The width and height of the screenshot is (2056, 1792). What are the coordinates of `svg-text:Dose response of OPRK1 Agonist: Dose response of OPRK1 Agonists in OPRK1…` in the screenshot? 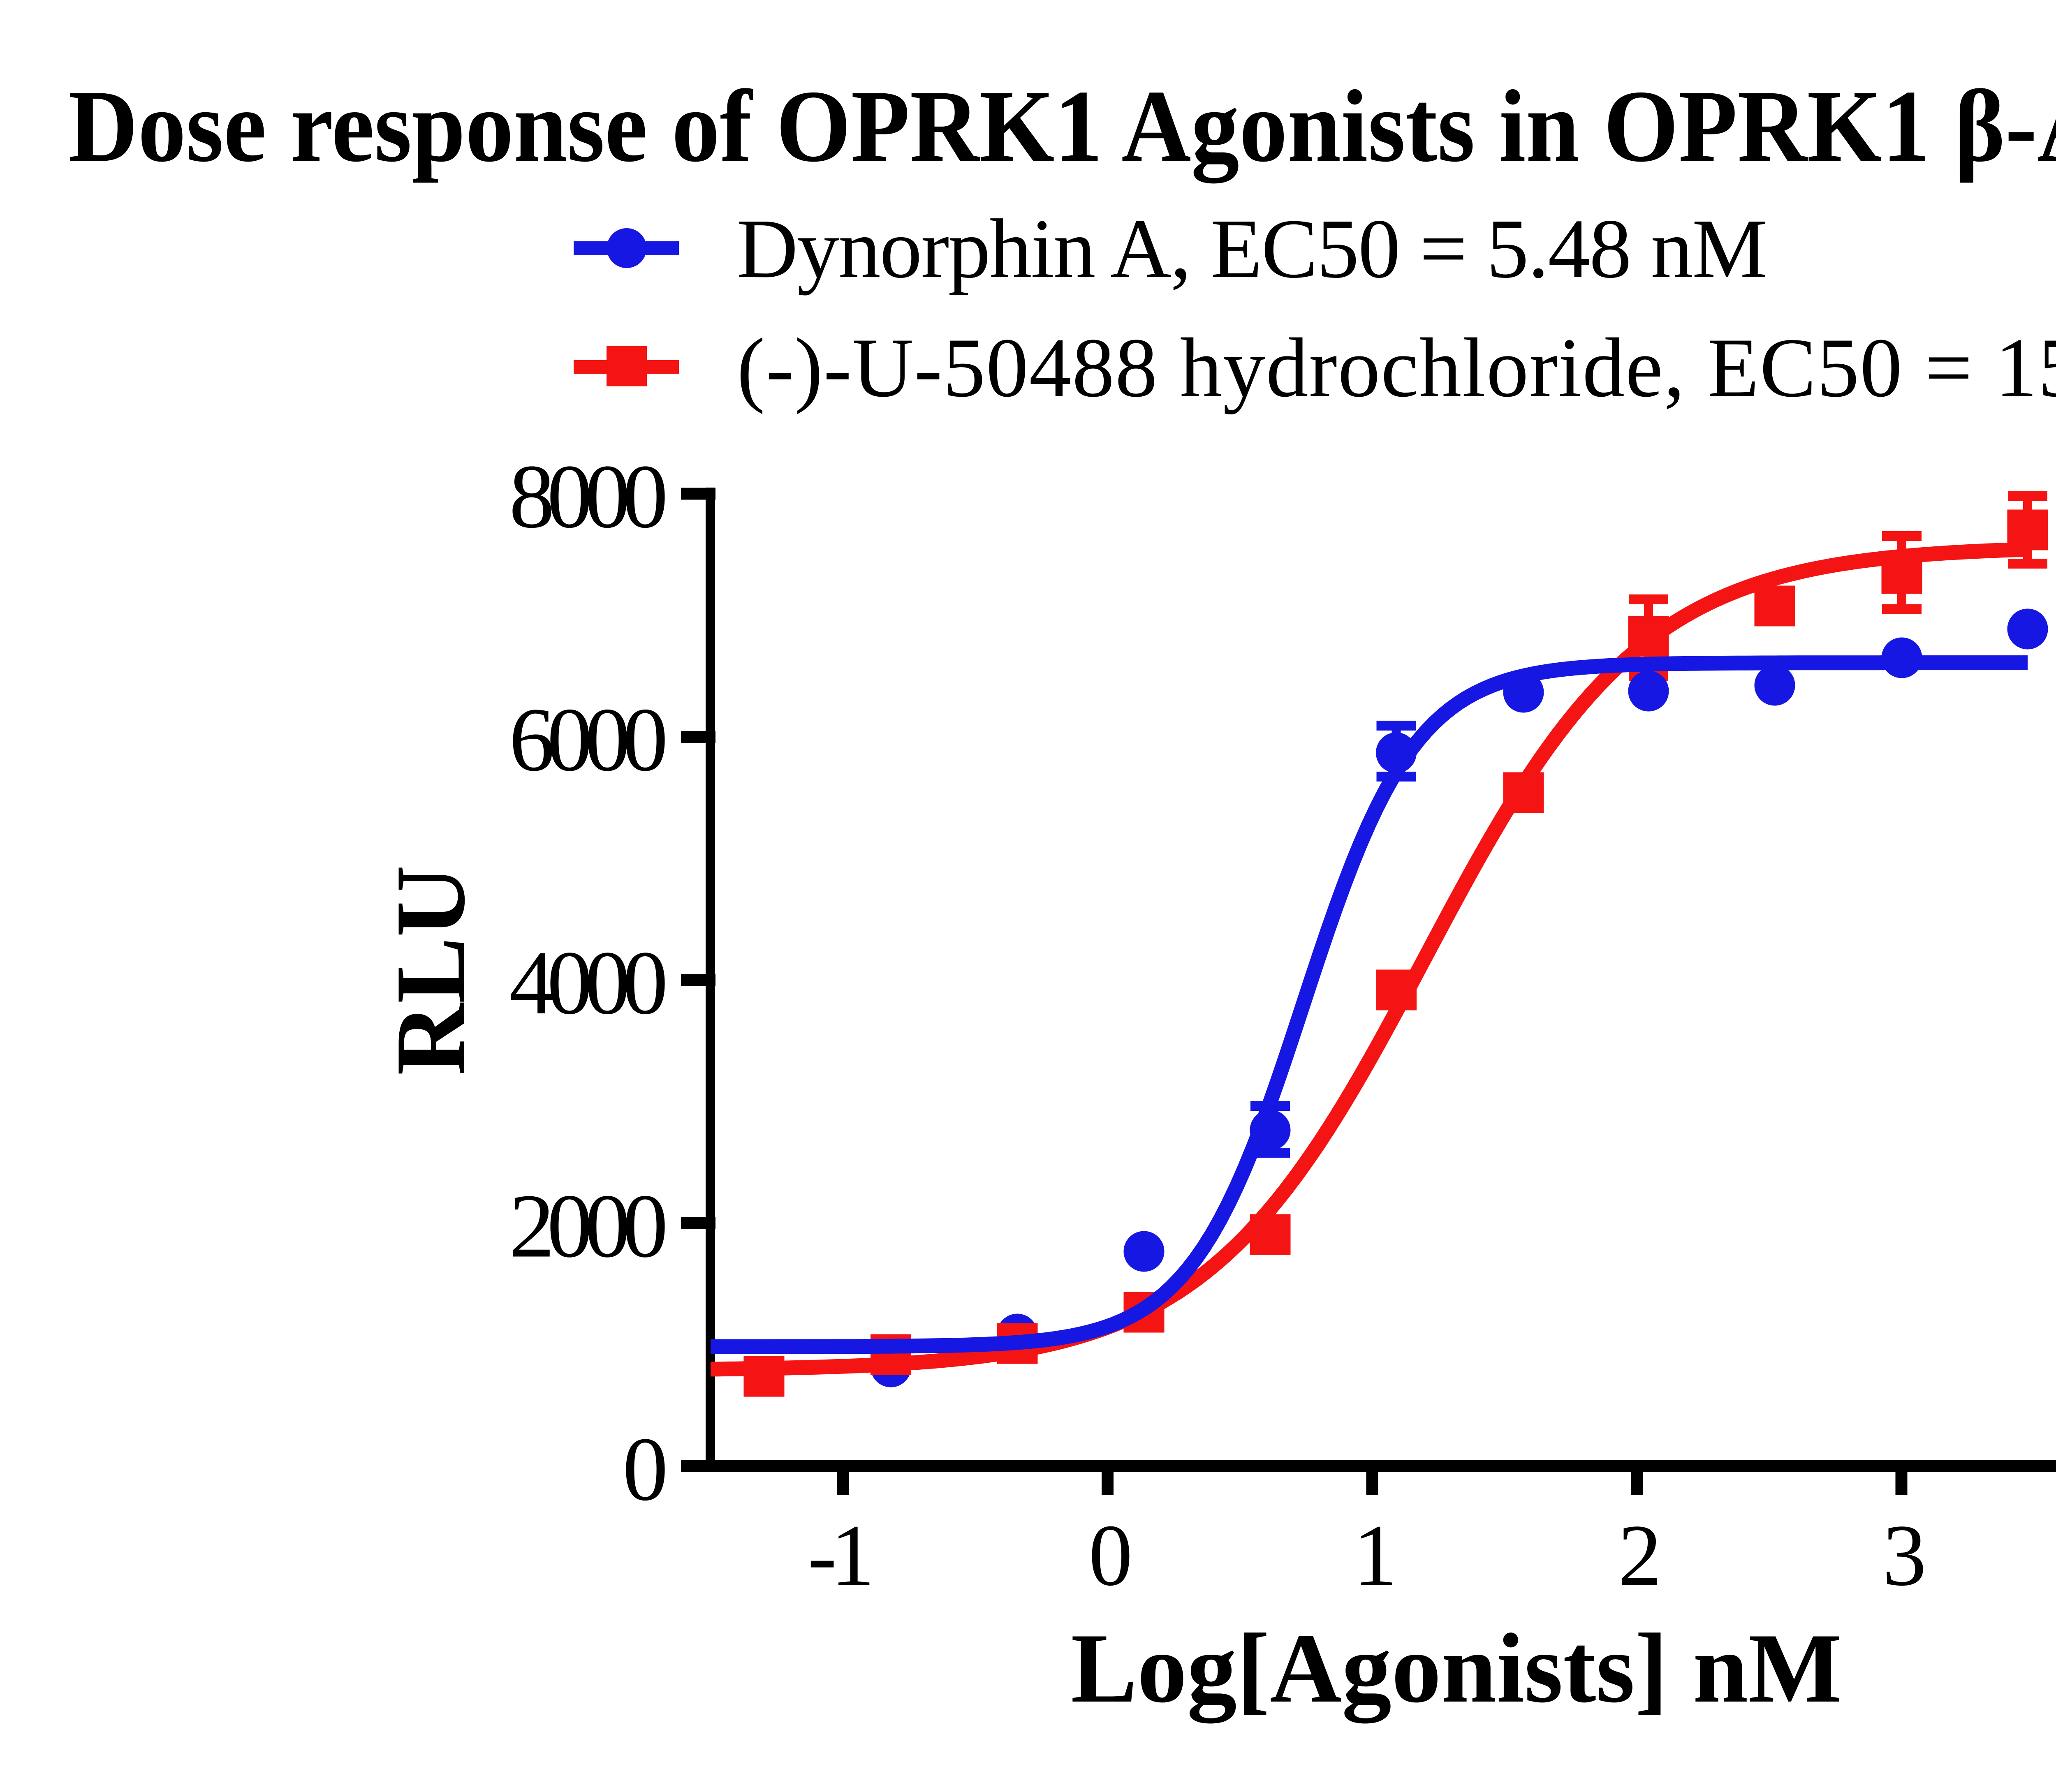 It's located at (1062, 126).